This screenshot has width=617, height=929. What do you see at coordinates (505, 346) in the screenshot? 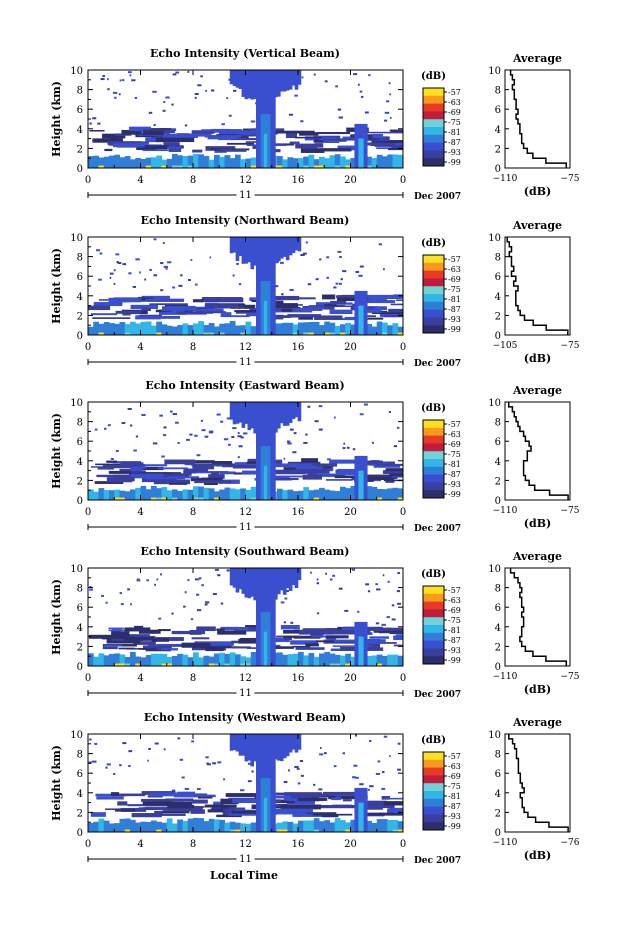
I see `profile-x-tick-label: −105` at bounding box center [505, 346].